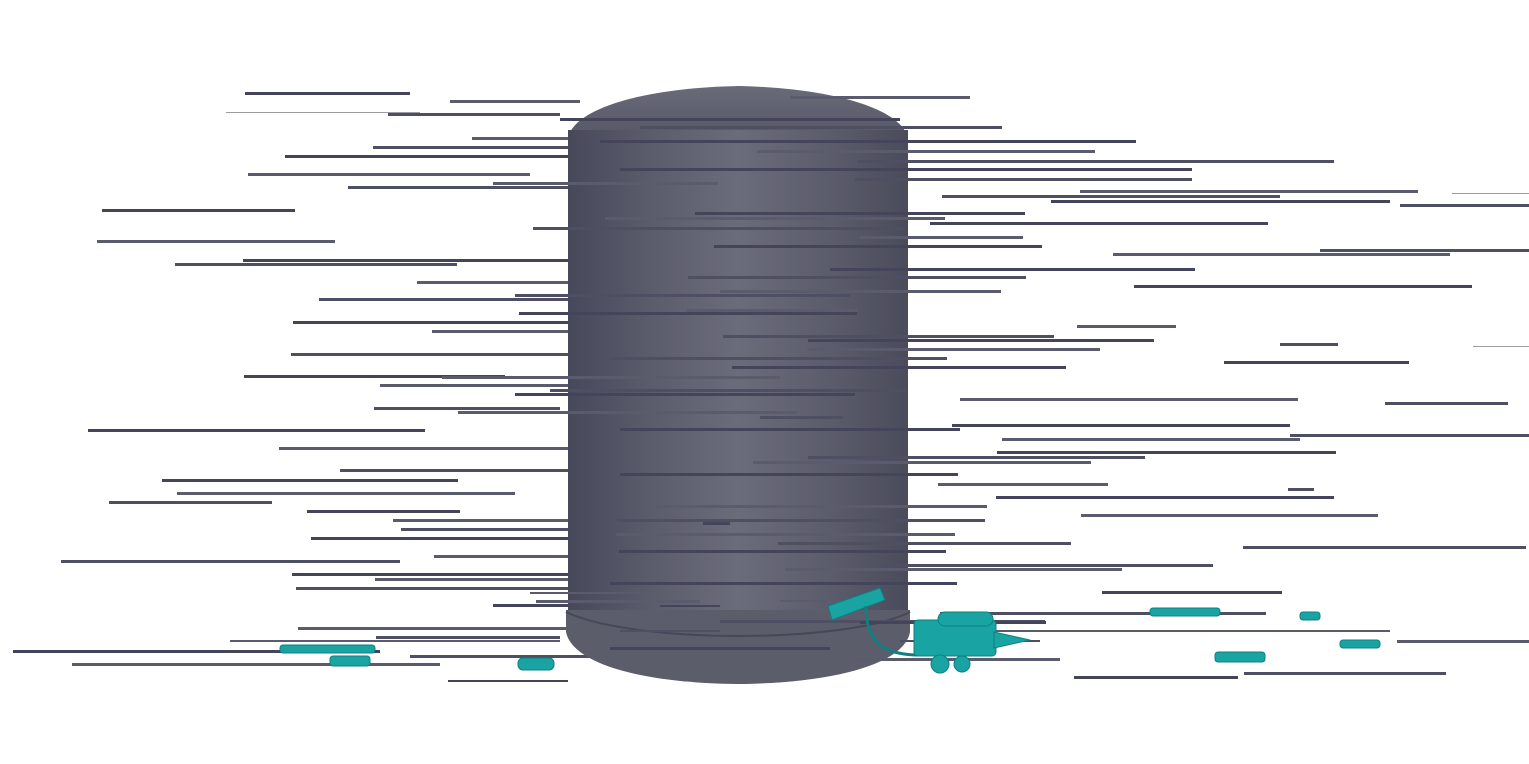 The image size is (1529, 764). Describe the element at coordinates (738, 375) in the screenshot. I see `tank-body` at that location.